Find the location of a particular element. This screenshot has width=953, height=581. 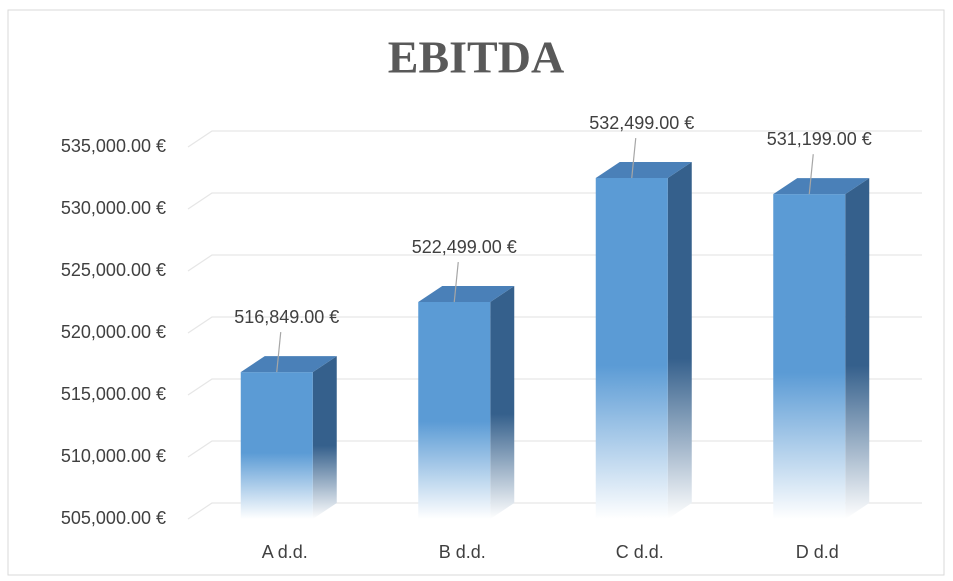

x-tick-label: C d.d. is located at coordinates (640, 552).